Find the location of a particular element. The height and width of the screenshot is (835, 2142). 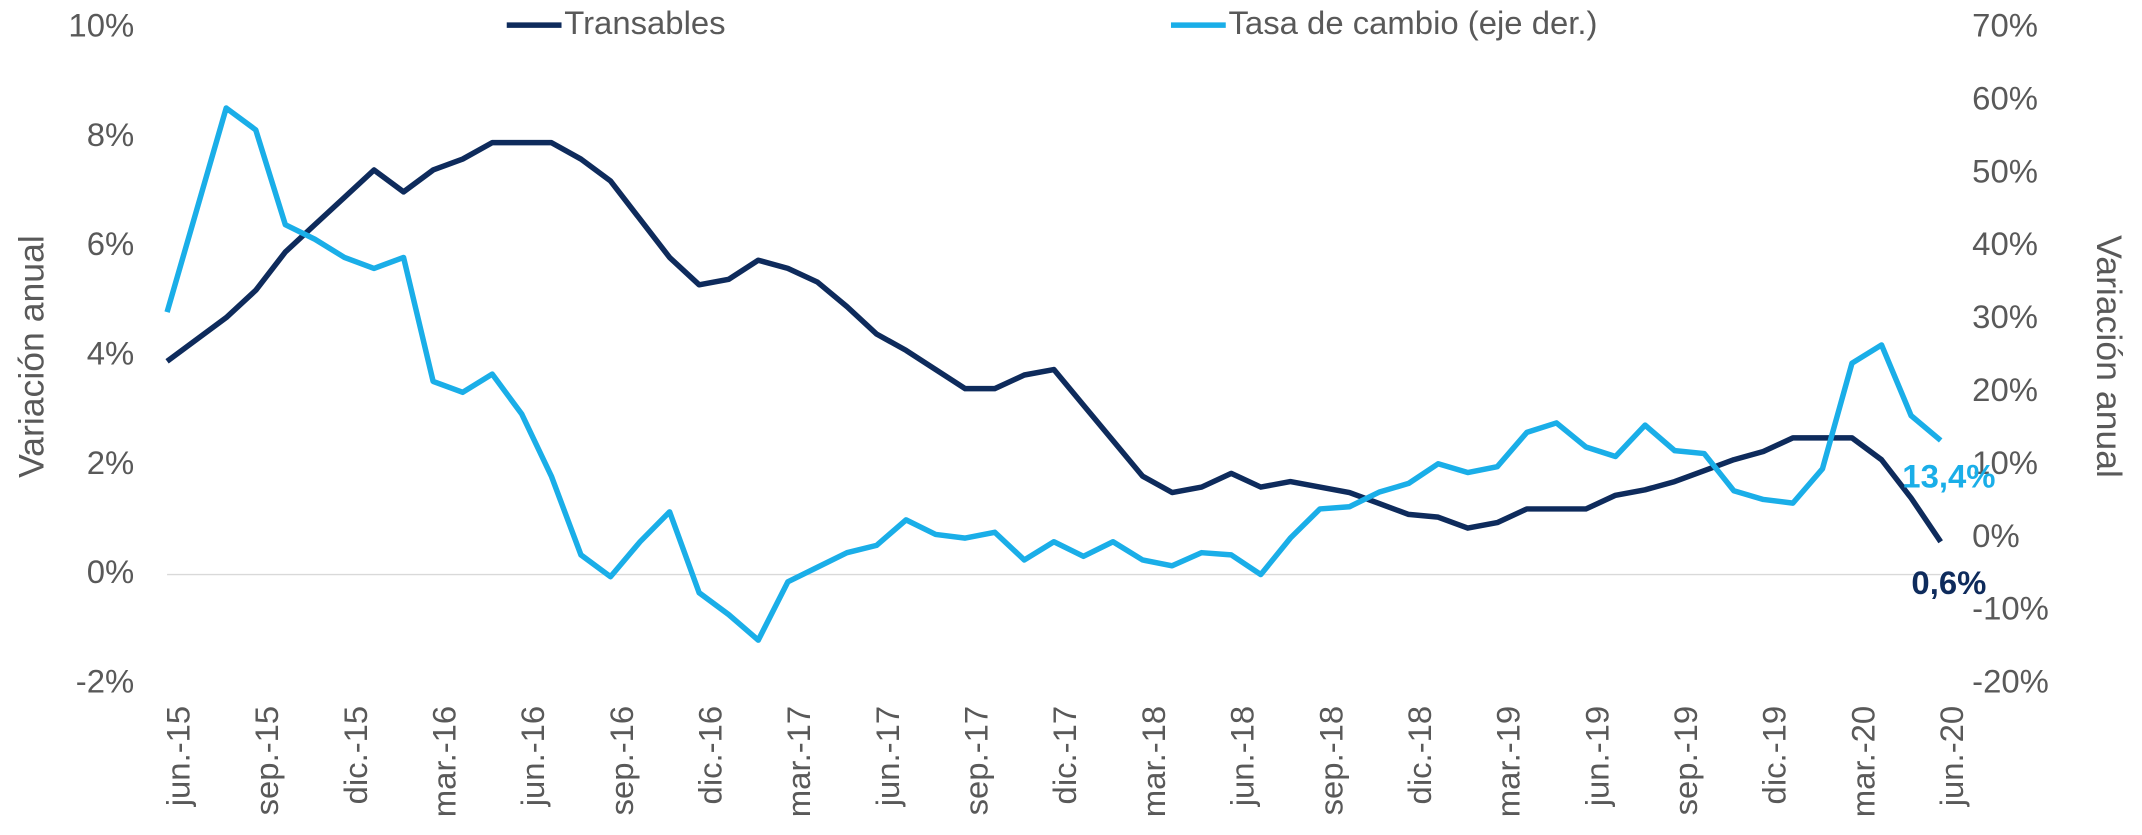

y-axis-title: Variación anual is located at coordinates (32, 356).